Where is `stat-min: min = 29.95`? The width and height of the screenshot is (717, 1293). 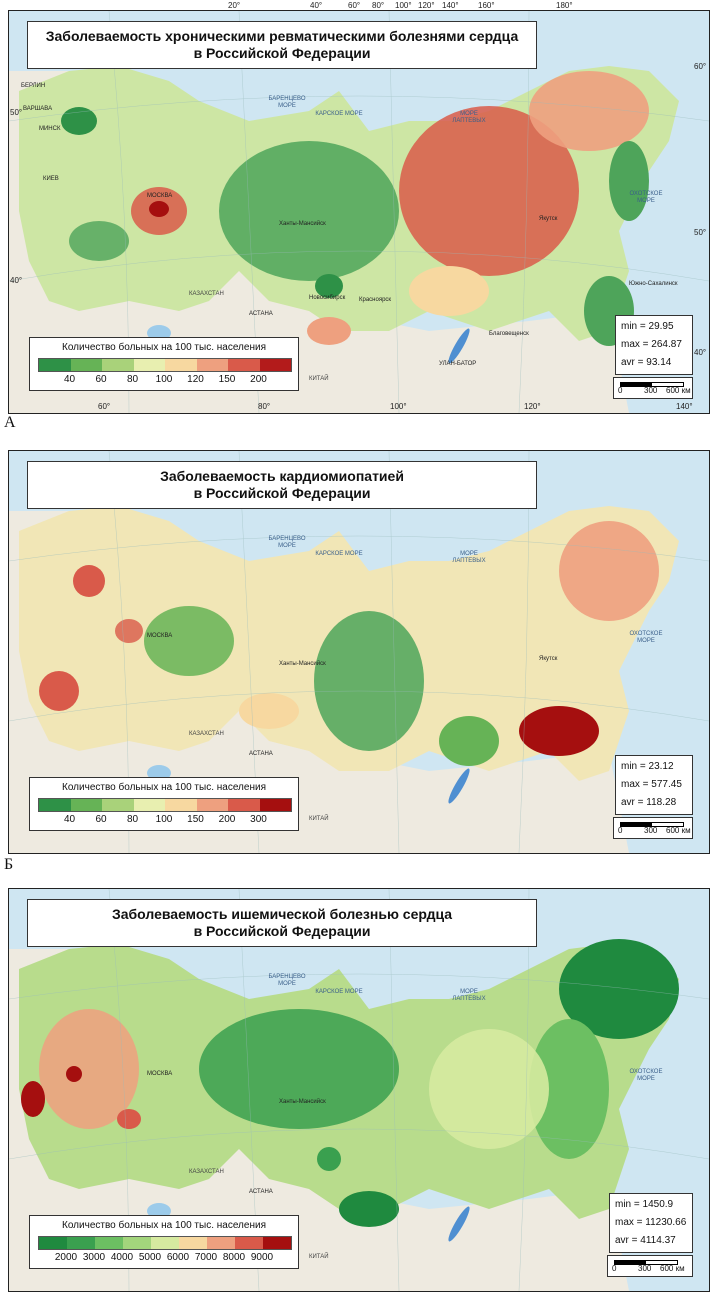
stat-min: min = 29.95 is located at coordinates (647, 326).